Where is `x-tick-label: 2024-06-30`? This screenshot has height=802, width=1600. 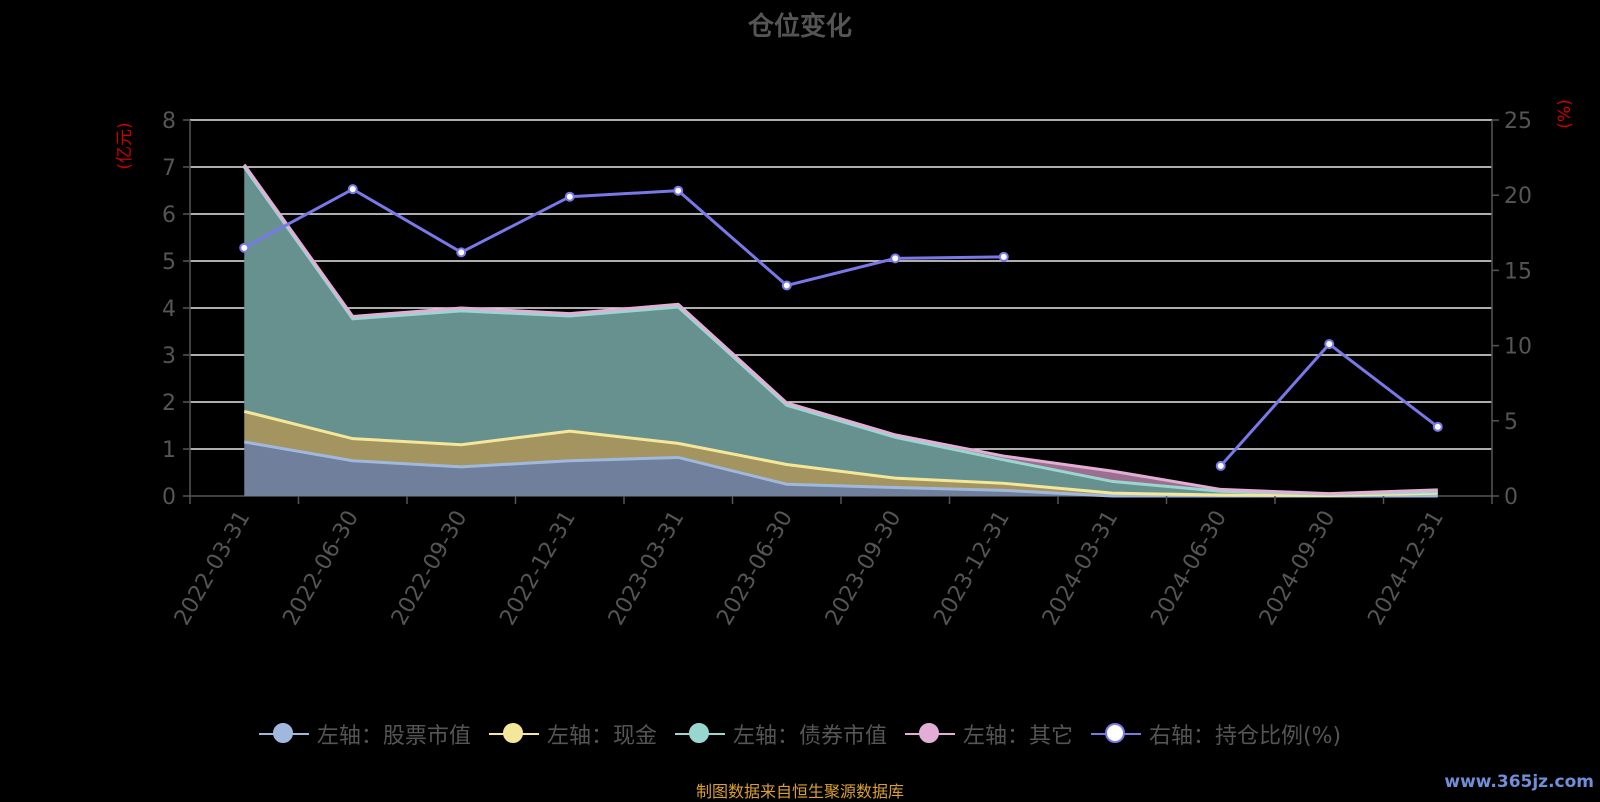 x-tick-label: 2024-06-30 is located at coordinates (1189, 568).